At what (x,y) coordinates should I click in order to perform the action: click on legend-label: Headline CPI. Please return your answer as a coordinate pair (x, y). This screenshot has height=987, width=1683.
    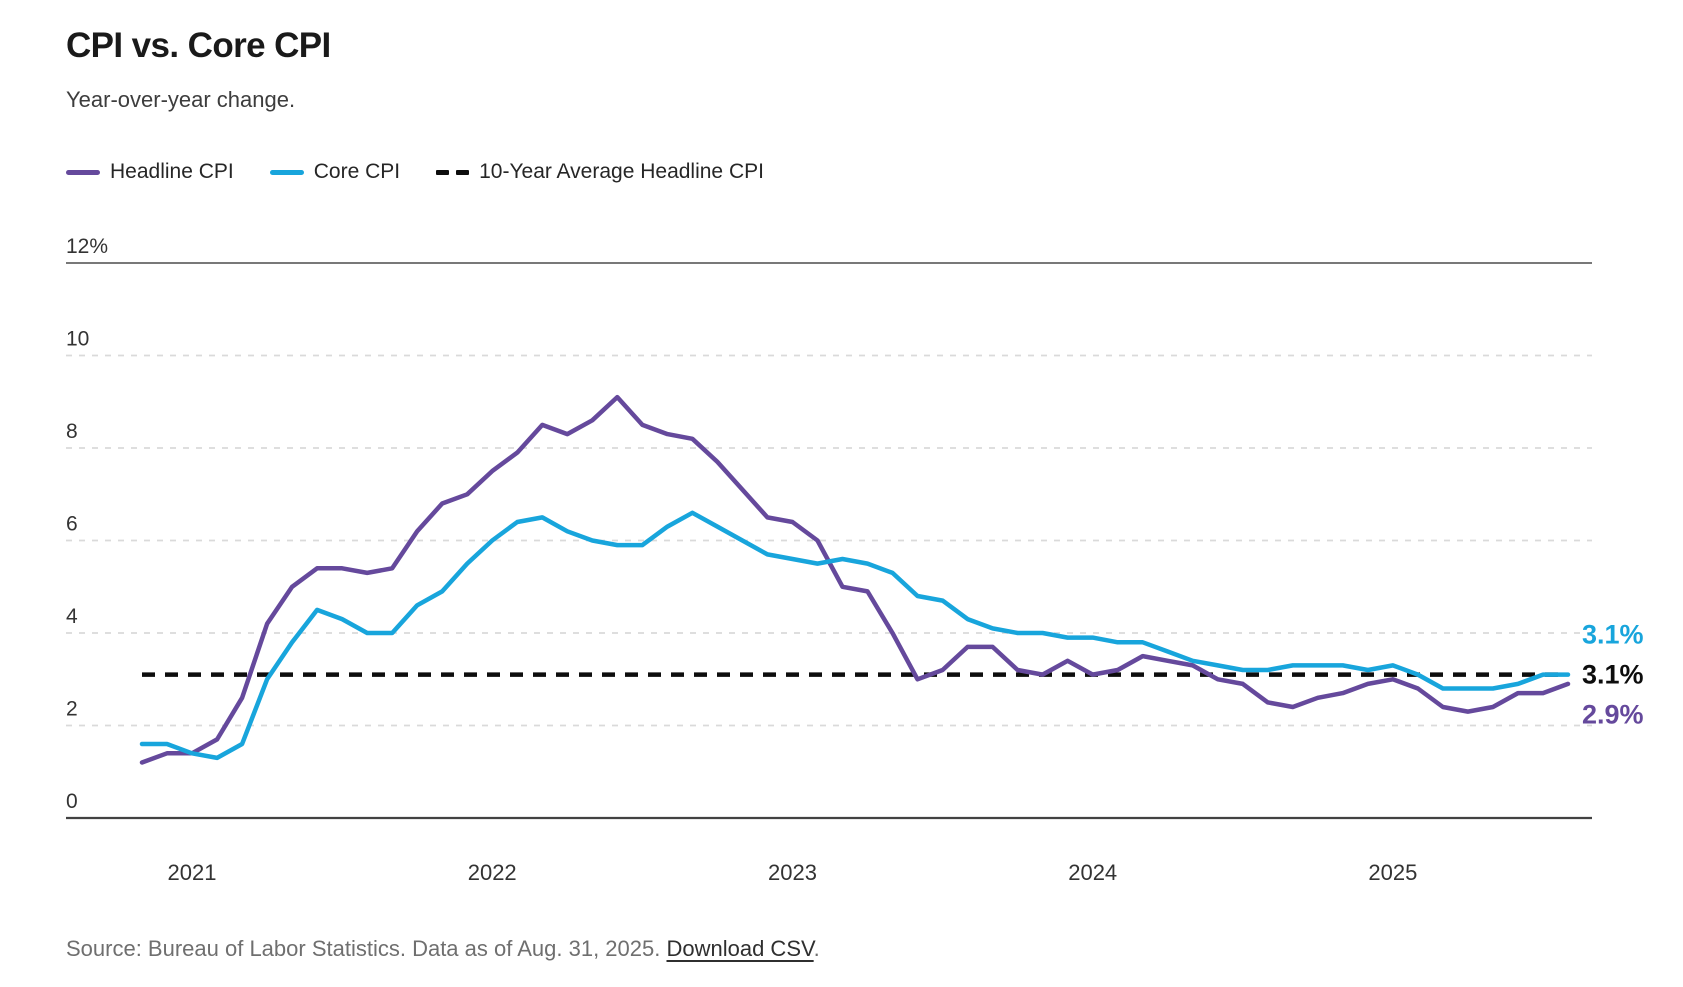
    Looking at the image, I should click on (172, 171).